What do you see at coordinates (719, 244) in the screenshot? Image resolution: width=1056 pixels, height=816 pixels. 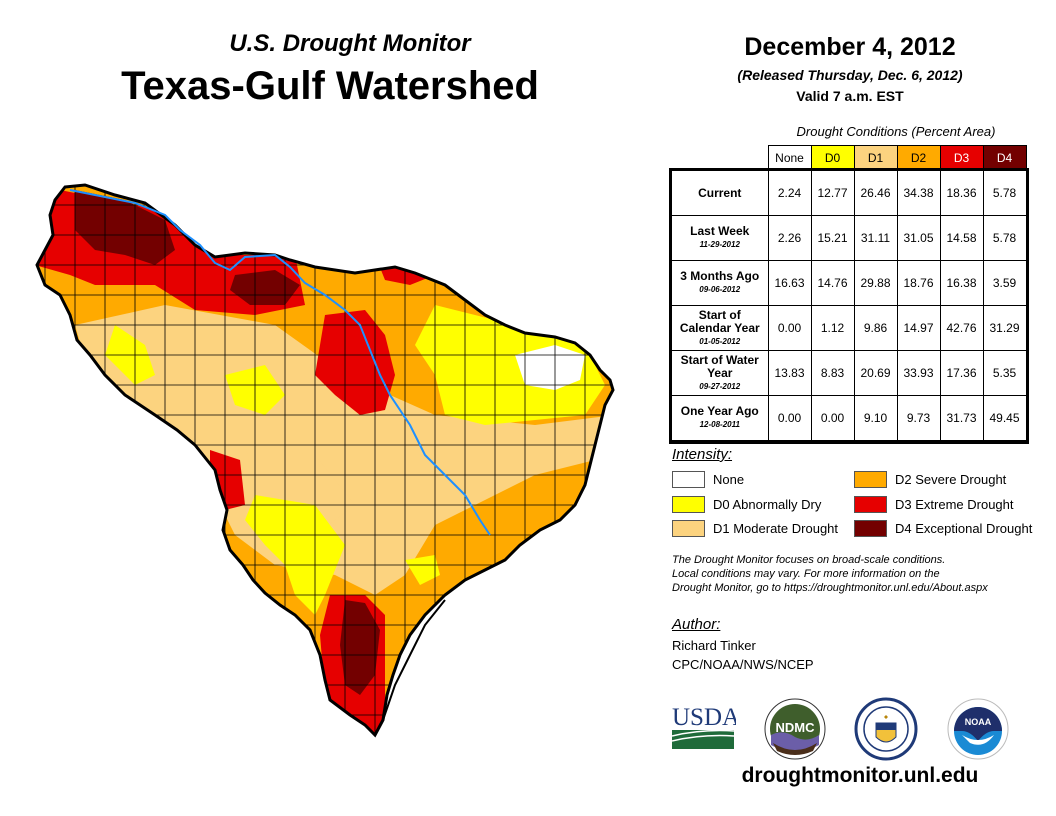 I see `row-date: 11-29-2012` at bounding box center [719, 244].